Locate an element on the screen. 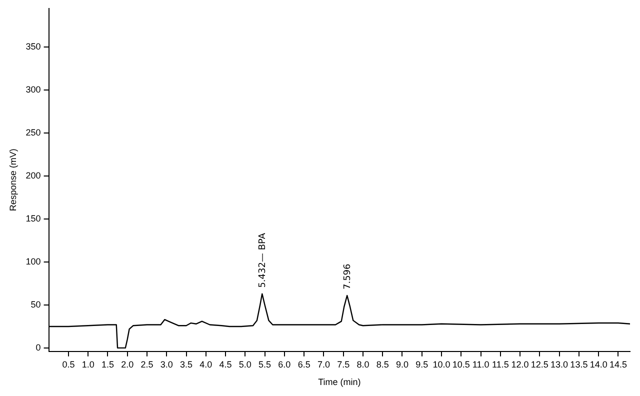  x-tick-label: 8.5 is located at coordinates (382, 364).